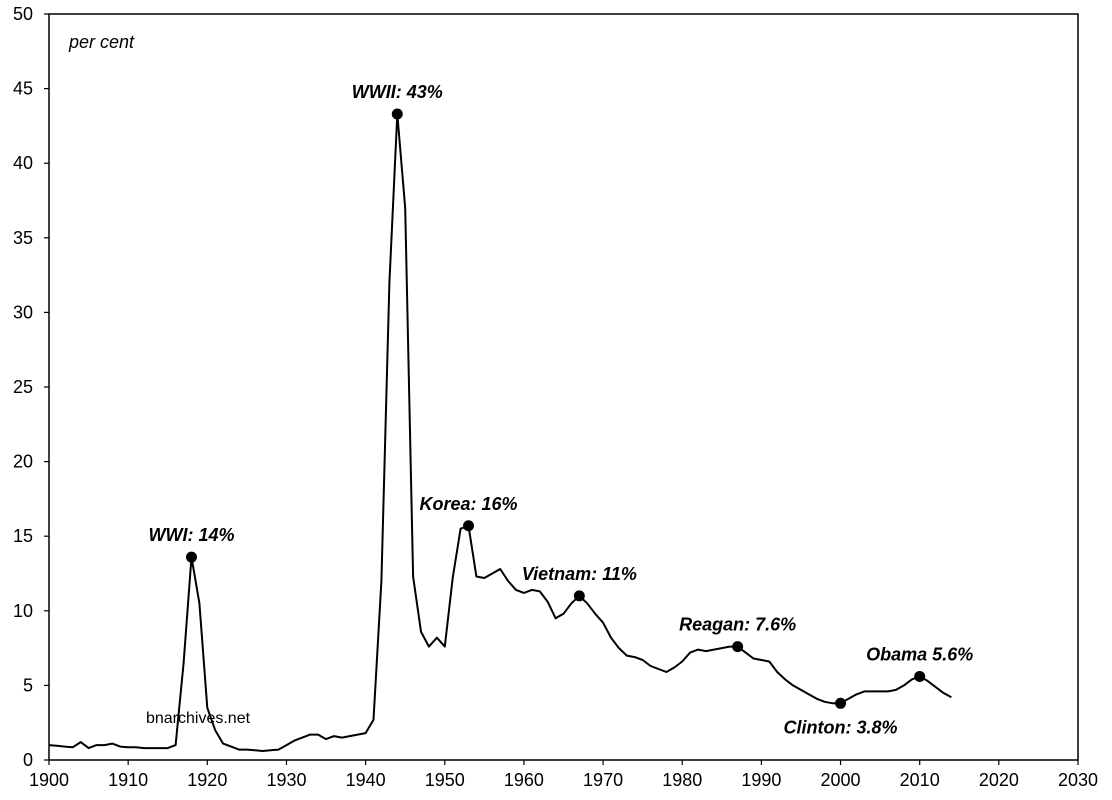 The width and height of the screenshot is (1112, 800). What do you see at coordinates (397, 92) in the screenshot?
I see `annotation-label: WWII: 43%` at bounding box center [397, 92].